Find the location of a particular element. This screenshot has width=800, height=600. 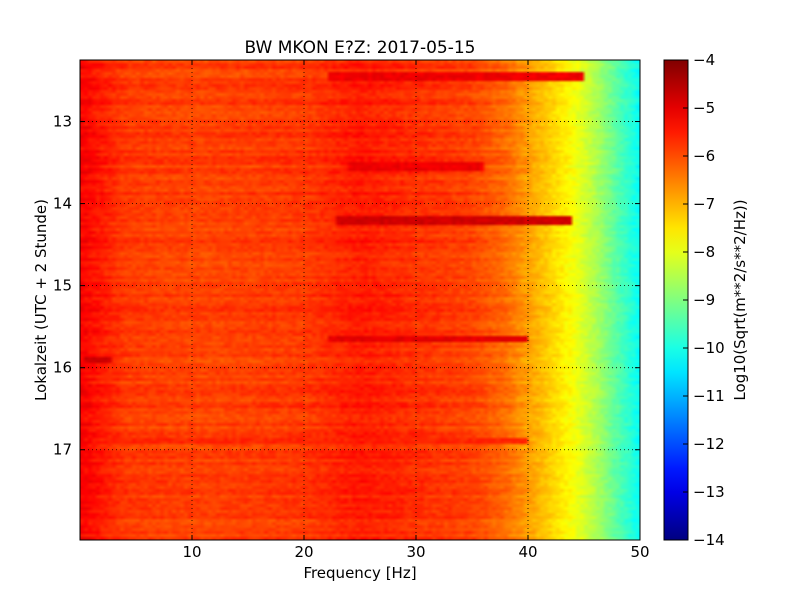

colorbar-tick-label: −10 is located at coordinates (709, 348).